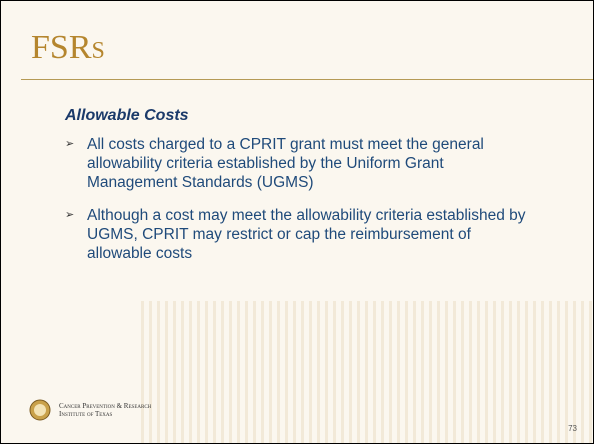 This screenshot has width=594, height=444. Describe the element at coordinates (105, 406) in the screenshot. I see `org-line: Cancer Prevention & Research` at that location.